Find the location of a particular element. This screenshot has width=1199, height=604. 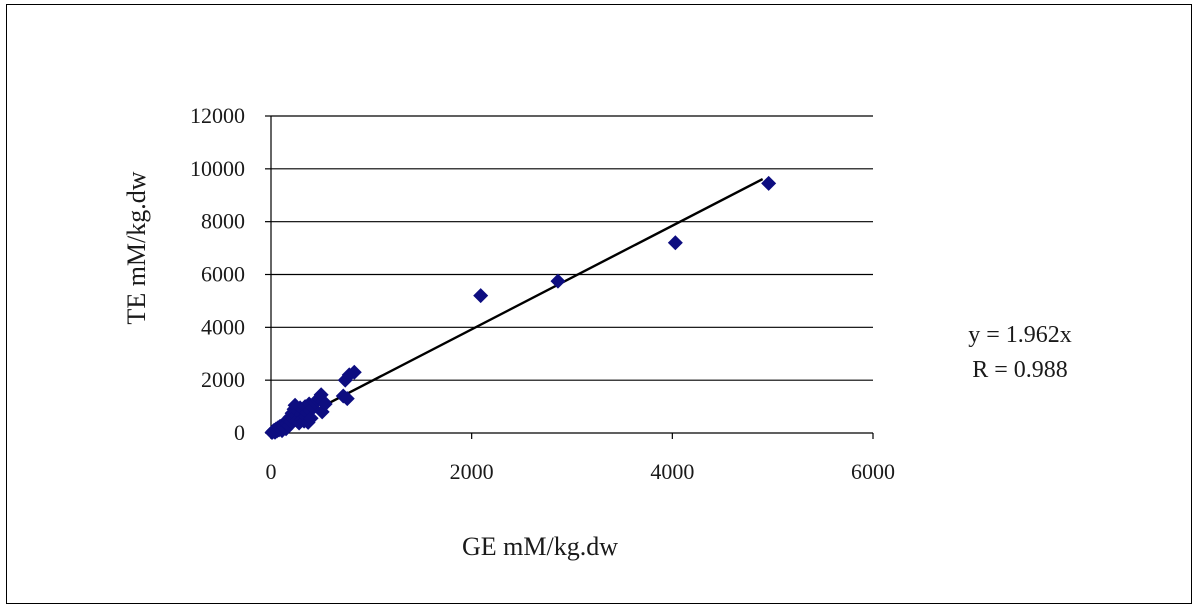

y-tick-label: 6000 is located at coordinates (223, 274).